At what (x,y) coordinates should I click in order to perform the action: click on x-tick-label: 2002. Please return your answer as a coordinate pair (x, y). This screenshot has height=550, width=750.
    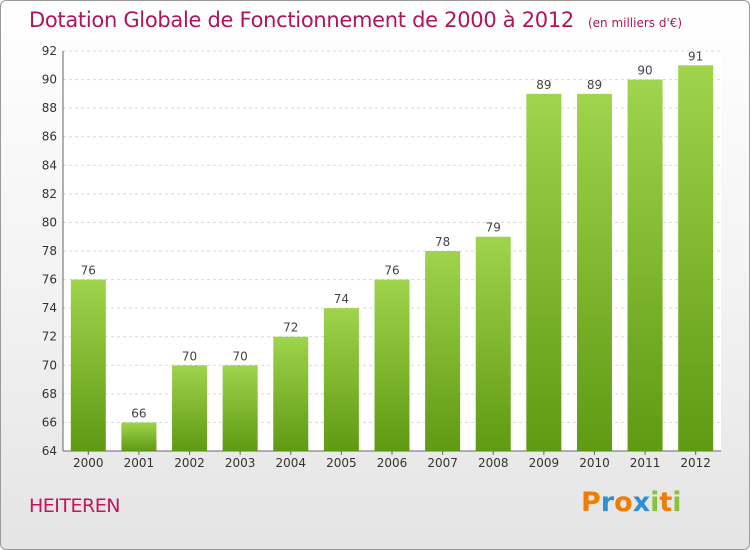
    Looking at the image, I should click on (189, 463).